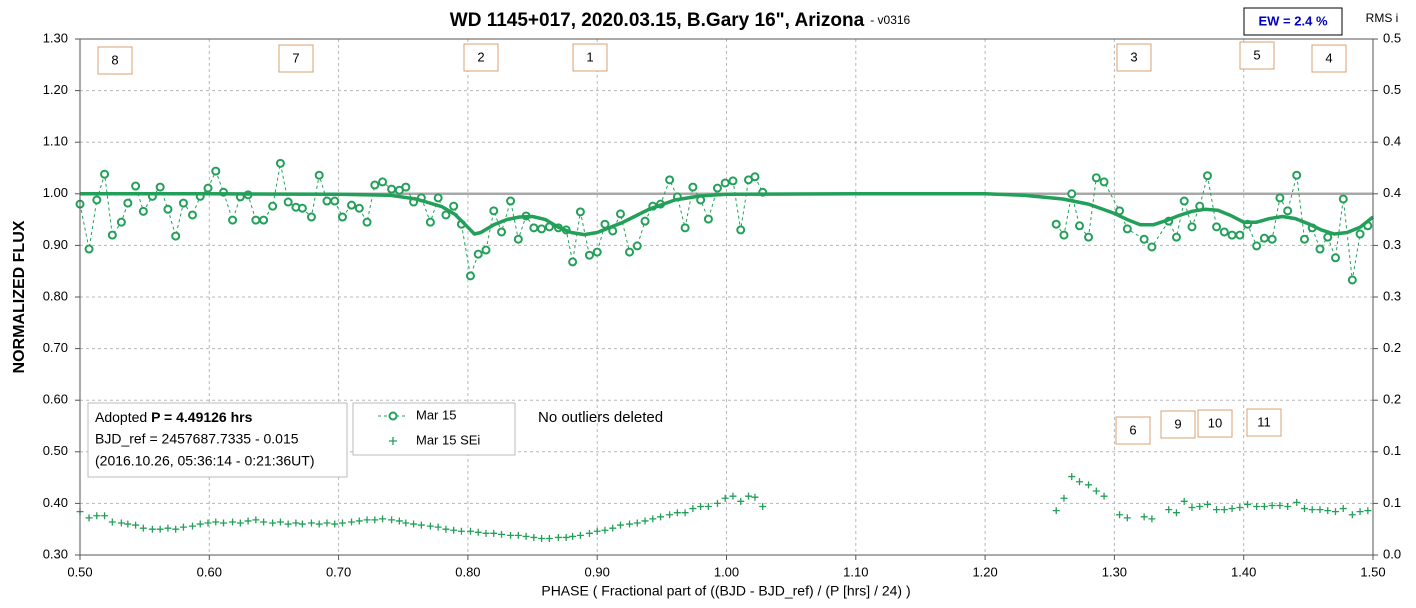 The height and width of the screenshot is (608, 1416). Describe the element at coordinates (197, 439) in the screenshot. I see `info-ref: BJD_ref = 2457687.7335 - 0.015` at that location.